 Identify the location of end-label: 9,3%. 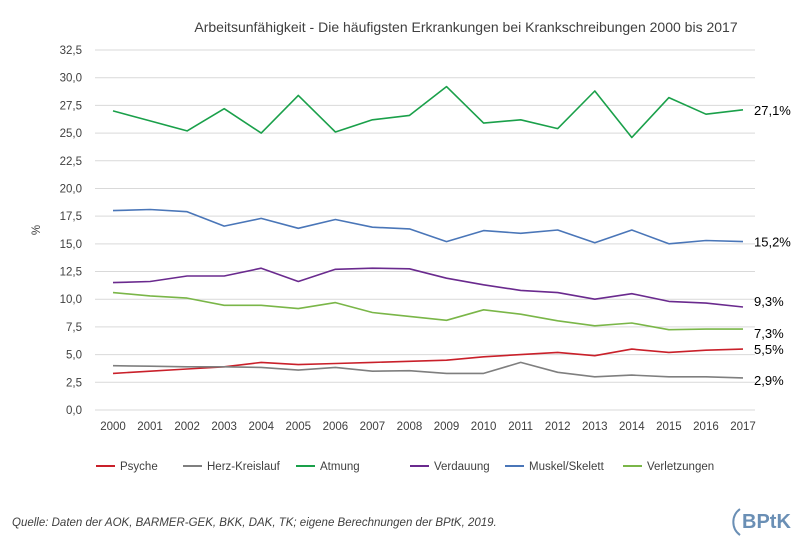
(769, 301).